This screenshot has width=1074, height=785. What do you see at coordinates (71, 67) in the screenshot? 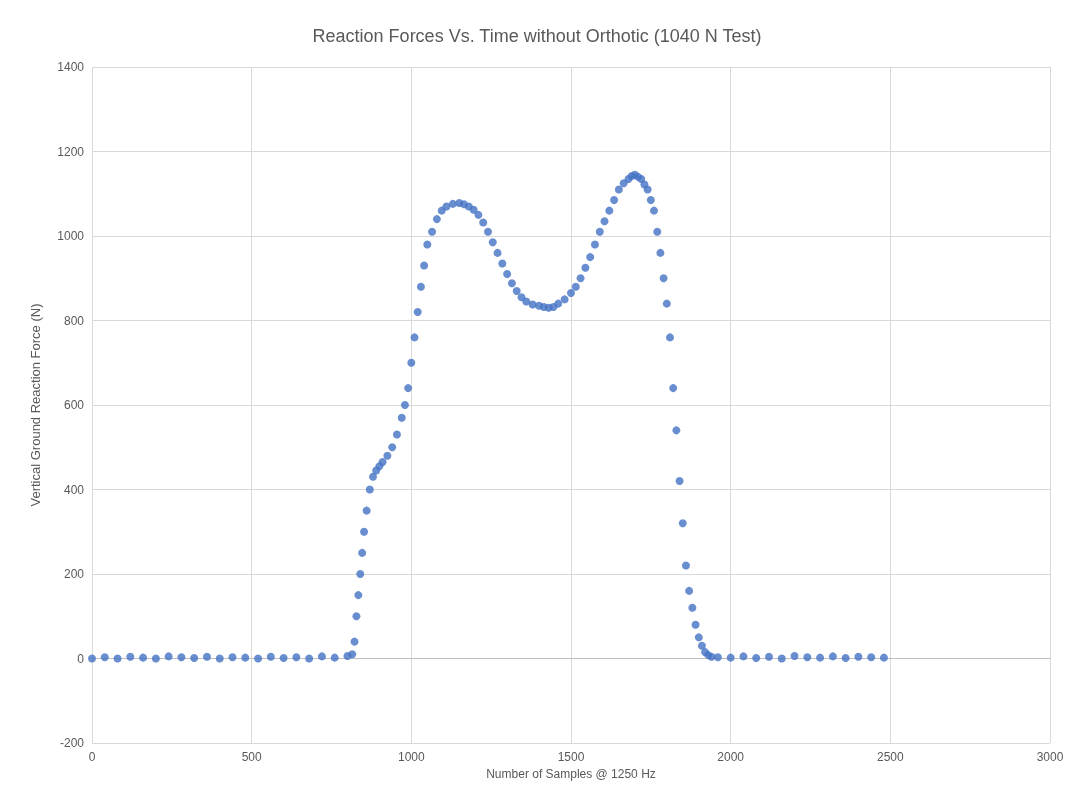
I see `y-tick-label: 1400` at bounding box center [71, 67].